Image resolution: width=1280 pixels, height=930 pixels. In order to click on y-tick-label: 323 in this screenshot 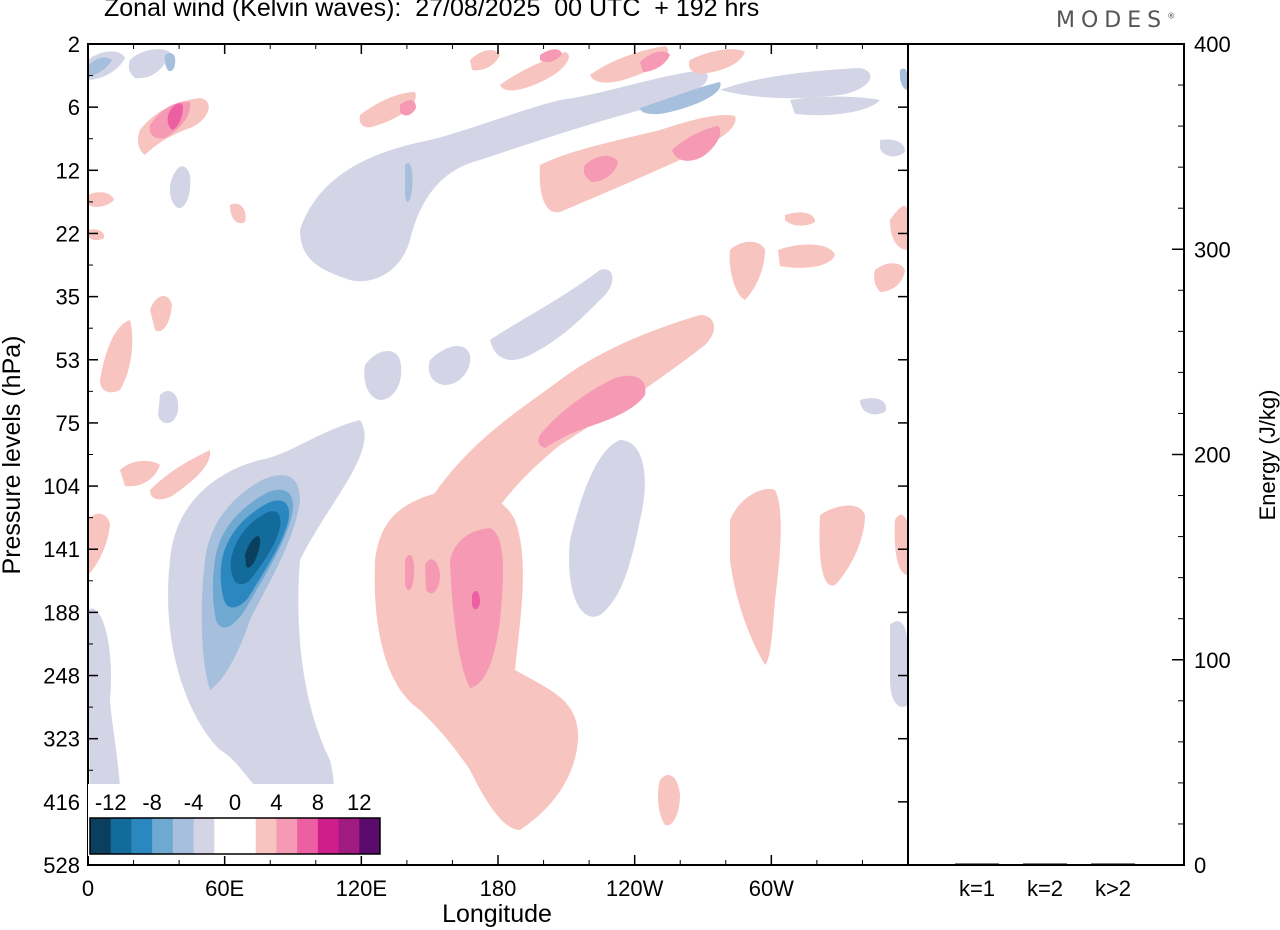, I will do `click(61, 739)`.